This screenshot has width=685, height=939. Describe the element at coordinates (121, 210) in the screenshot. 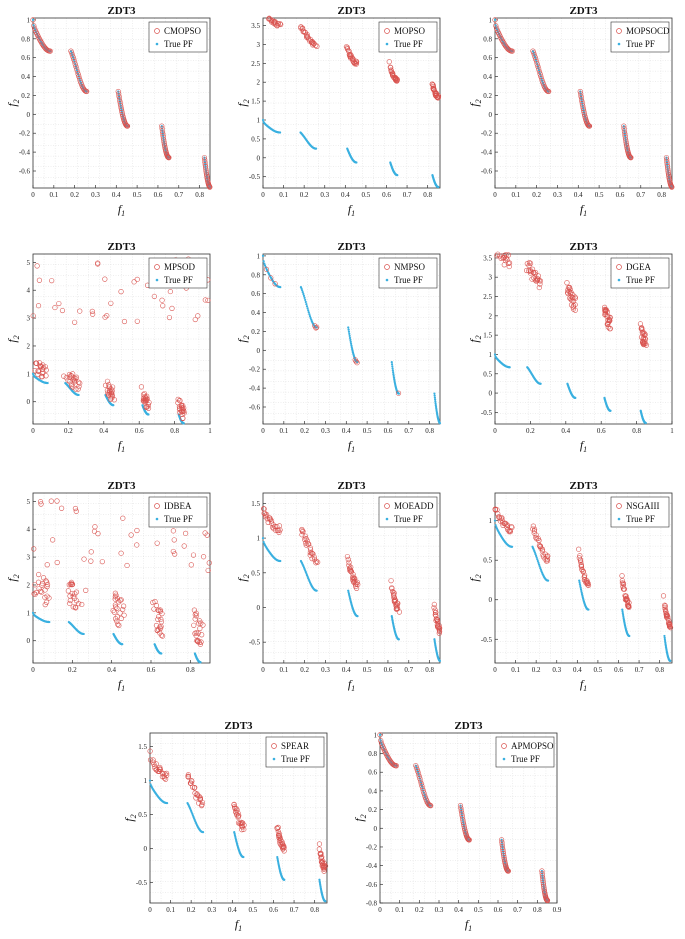

I see `x-axis-label: f1` at that location.